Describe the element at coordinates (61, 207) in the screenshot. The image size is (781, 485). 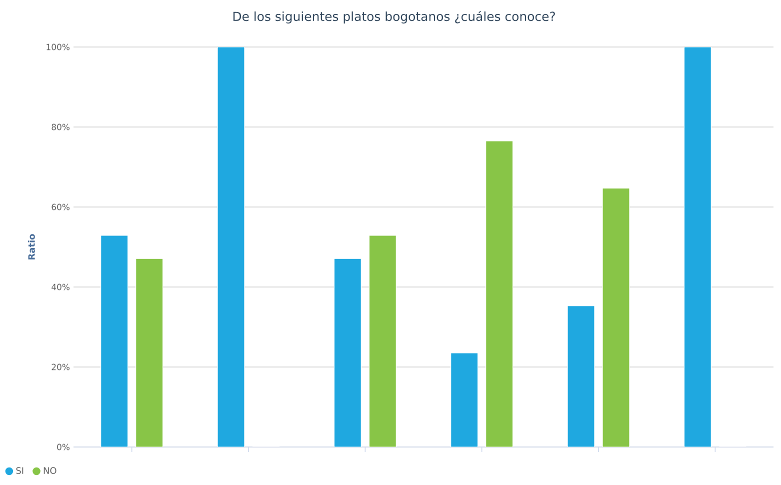
I see `y-tick-label: 60%` at that location.